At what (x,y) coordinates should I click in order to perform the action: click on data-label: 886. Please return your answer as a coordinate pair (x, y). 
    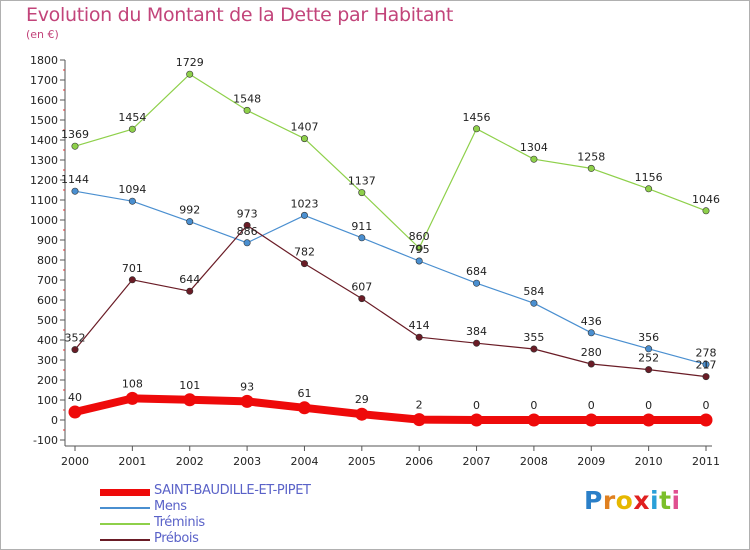
    Looking at the image, I should click on (247, 231).